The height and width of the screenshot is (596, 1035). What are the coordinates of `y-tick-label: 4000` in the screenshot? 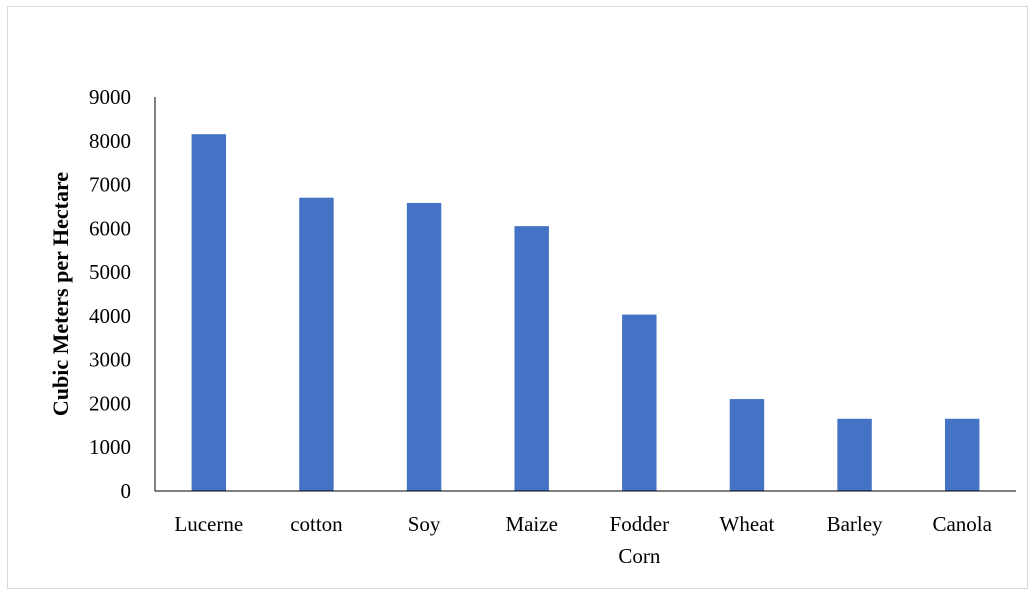 It's located at (110, 316).